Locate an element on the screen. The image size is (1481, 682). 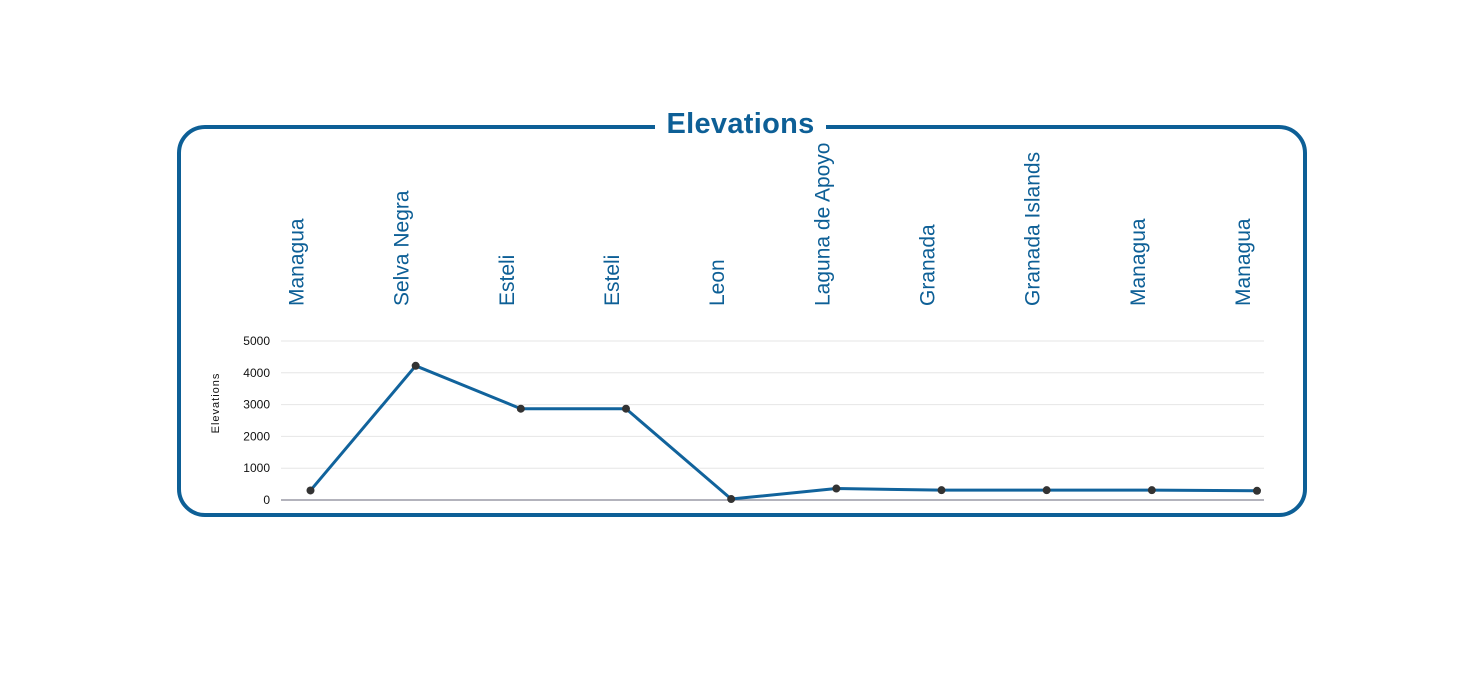
category-label: Laguna de Apoyo is located at coordinates (822, 225).